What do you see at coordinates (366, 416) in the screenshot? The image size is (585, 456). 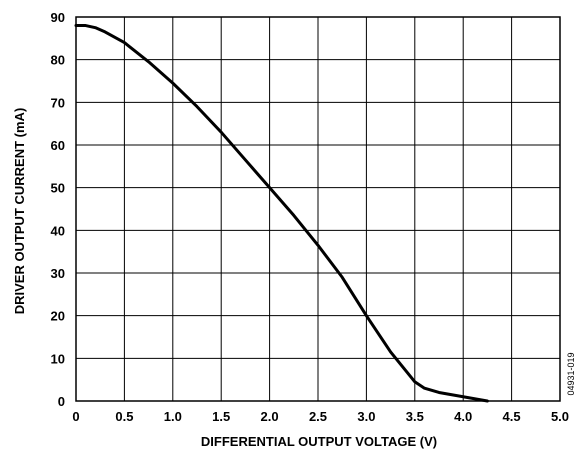 I see `x-tick-label: 3.0` at bounding box center [366, 416].